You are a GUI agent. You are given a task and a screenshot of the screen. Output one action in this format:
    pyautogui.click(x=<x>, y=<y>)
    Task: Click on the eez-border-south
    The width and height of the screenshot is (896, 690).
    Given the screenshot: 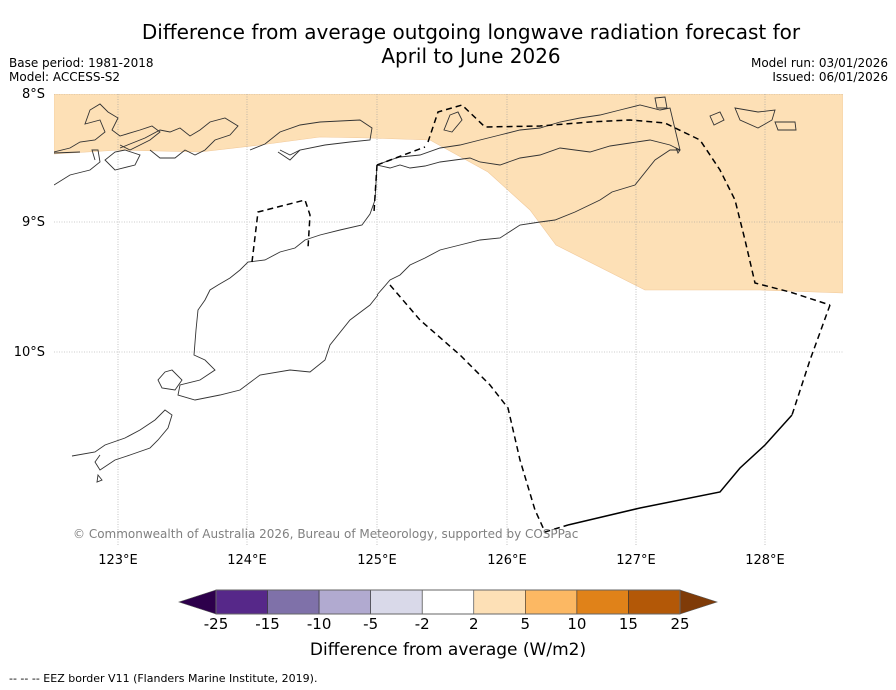 What is the action you would take?
    pyautogui.click(x=479, y=408)
    